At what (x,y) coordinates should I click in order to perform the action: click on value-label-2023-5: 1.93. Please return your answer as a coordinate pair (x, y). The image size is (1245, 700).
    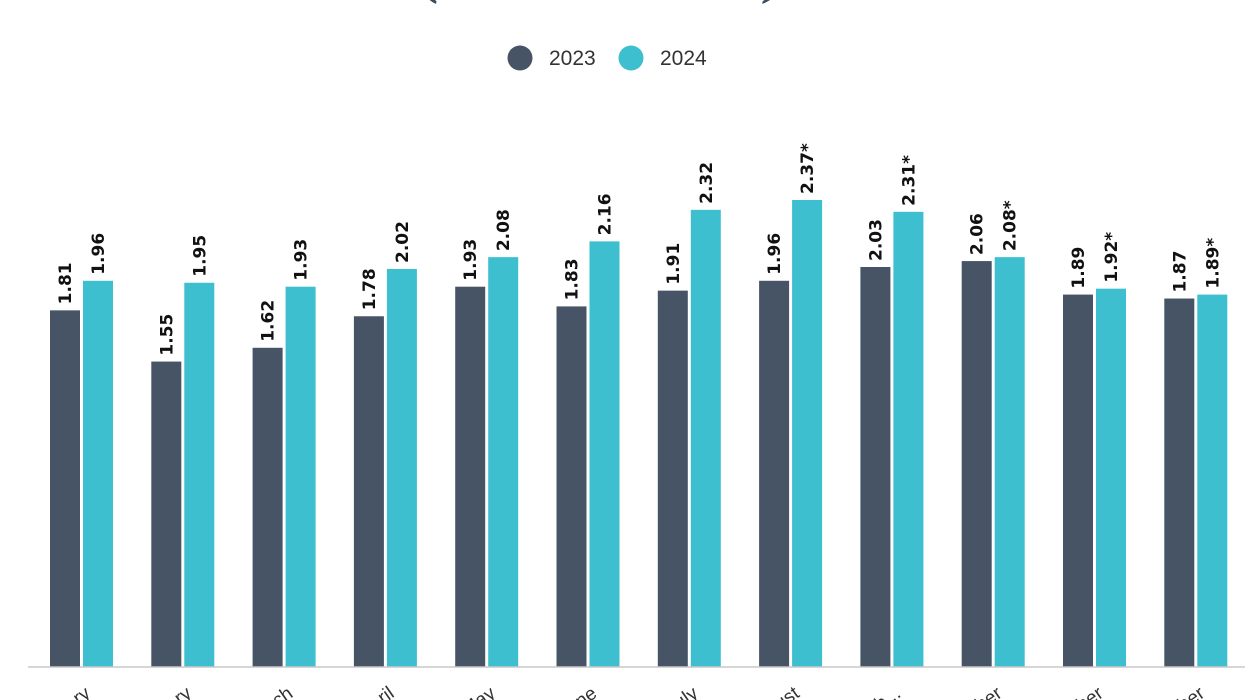
    Looking at the image, I should click on (471, 260).